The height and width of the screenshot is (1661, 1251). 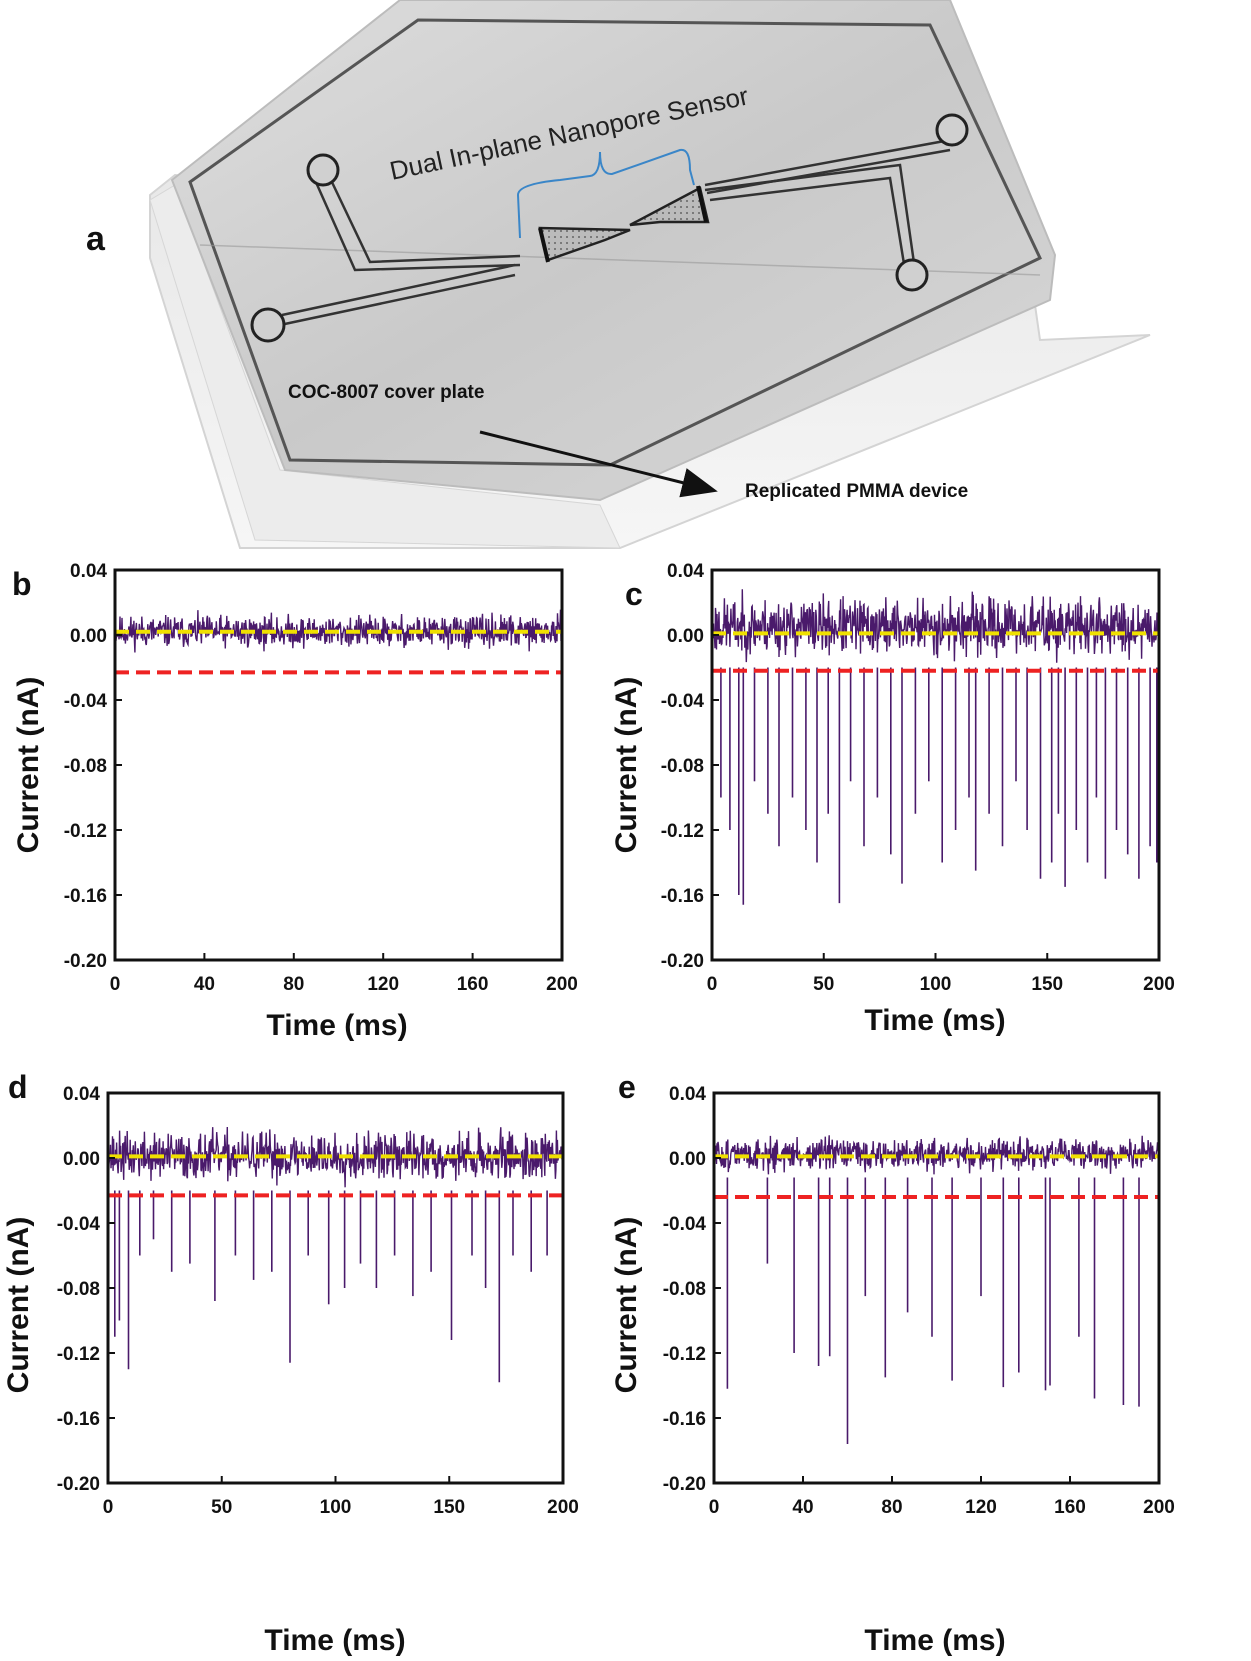 What do you see at coordinates (626, 1305) in the screenshot?
I see `panel-e-ylabel: Current (nA)` at bounding box center [626, 1305].